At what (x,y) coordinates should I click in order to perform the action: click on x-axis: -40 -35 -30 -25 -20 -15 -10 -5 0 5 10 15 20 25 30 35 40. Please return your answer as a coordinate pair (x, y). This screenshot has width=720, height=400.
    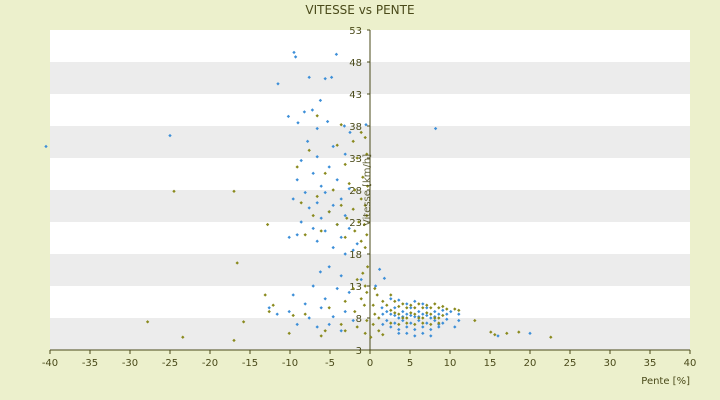
    Looking at the image, I should click on (369, 359).